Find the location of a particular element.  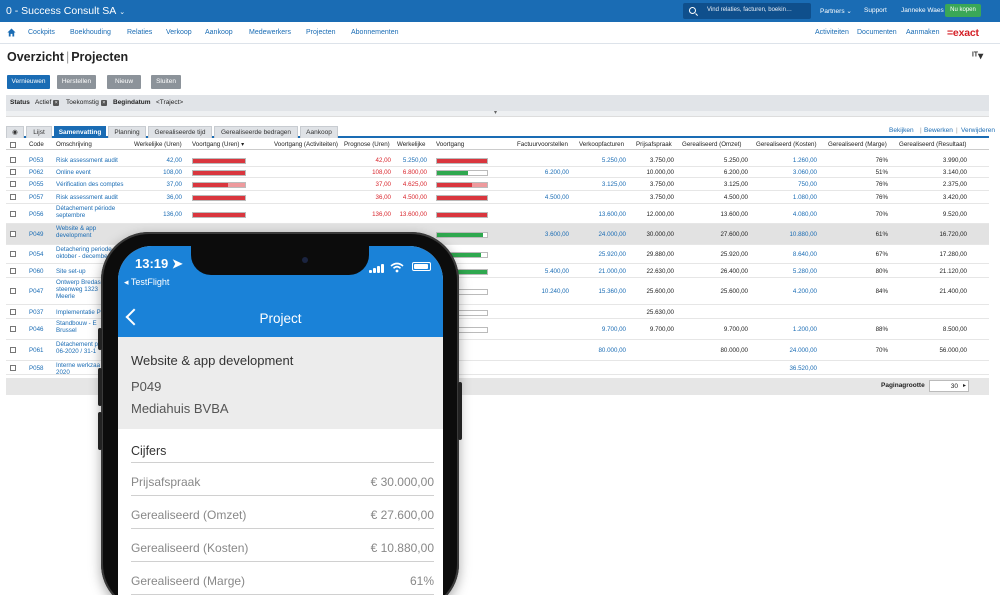

cell-kosten: 24.000,00 is located at coordinates (803, 350).